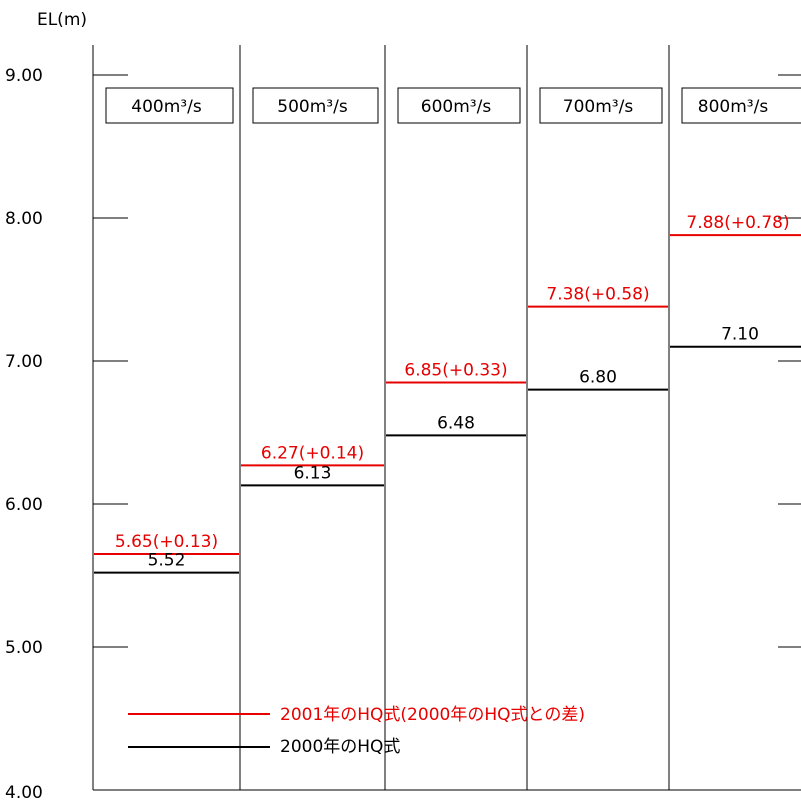 This screenshot has width=801, height=800. What do you see at coordinates (312, 453) in the screenshot?
I see `value-label: 6.27(+0.14)` at bounding box center [312, 453].